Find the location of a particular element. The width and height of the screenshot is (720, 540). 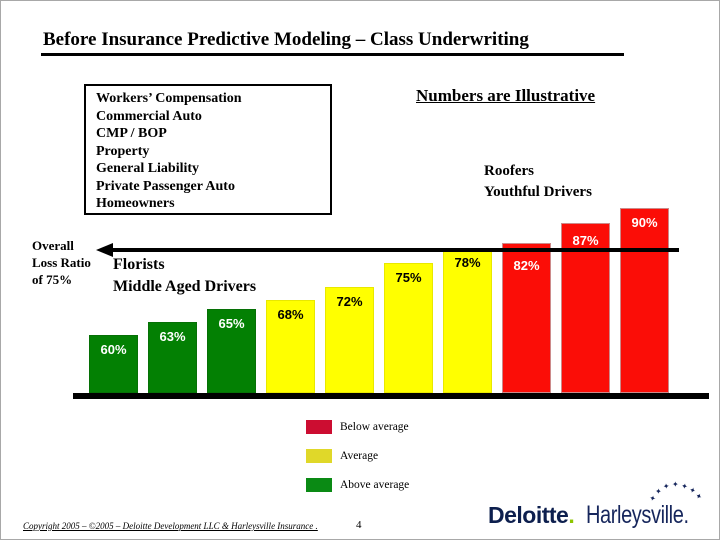

illustrative-note: Numbers are Illustrative is located at coordinates (506, 95).